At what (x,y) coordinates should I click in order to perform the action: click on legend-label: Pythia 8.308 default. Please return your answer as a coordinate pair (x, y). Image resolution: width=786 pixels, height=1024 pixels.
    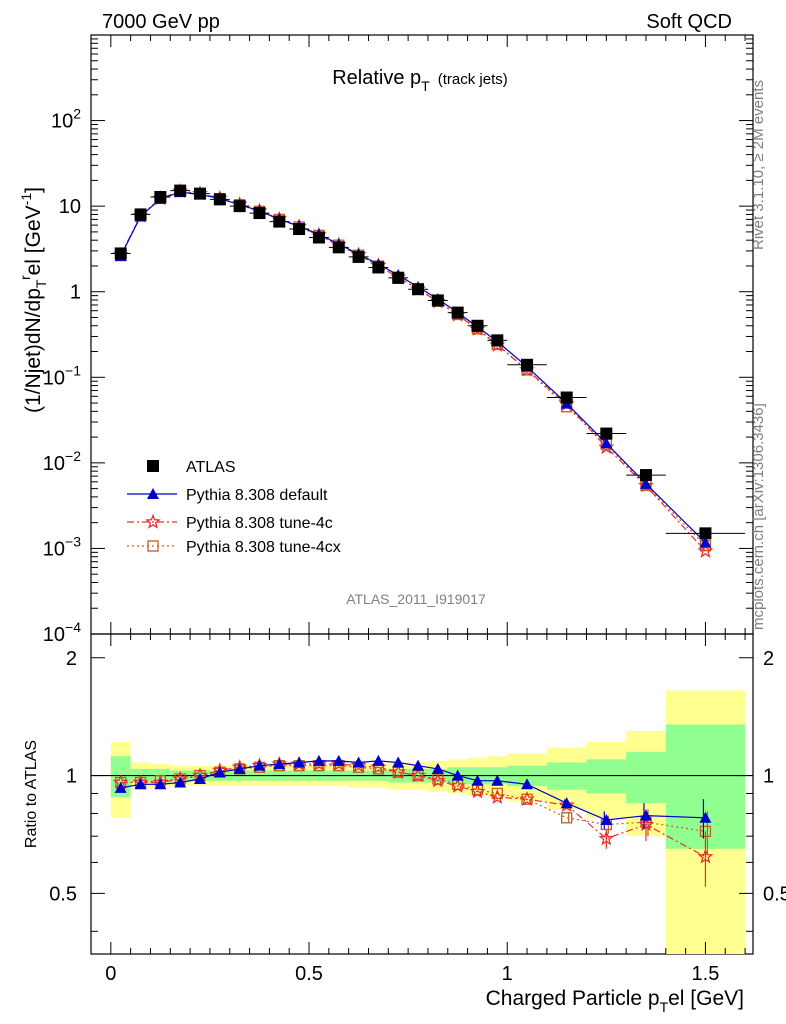
    Looking at the image, I should click on (257, 495).